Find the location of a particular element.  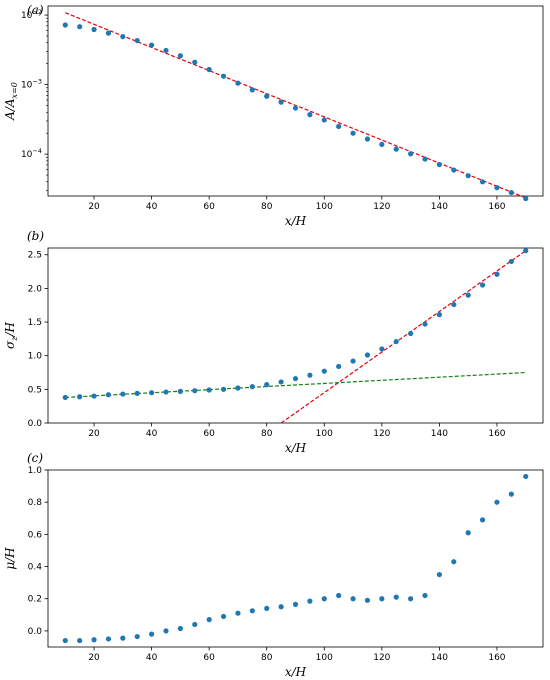

y-tick-label: 0.0 is located at coordinates (35, 424).